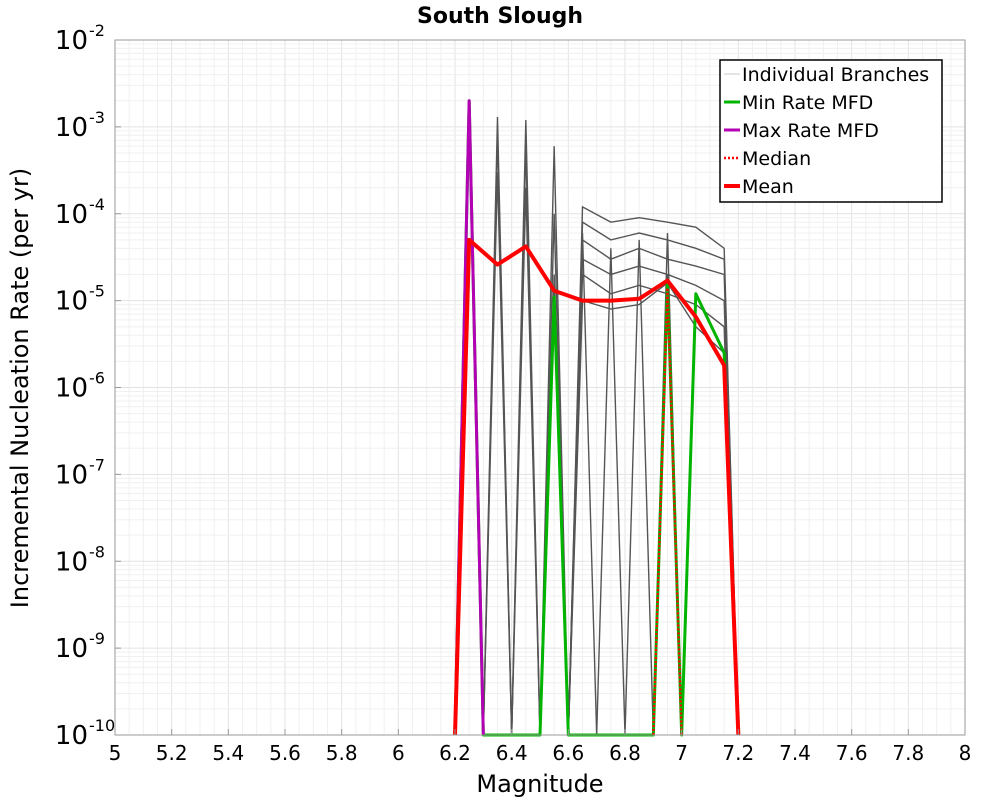 The image size is (1000, 800). Describe the element at coordinates (768, 187) in the screenshot. I see `legend-label-mean: Mean` at that location.